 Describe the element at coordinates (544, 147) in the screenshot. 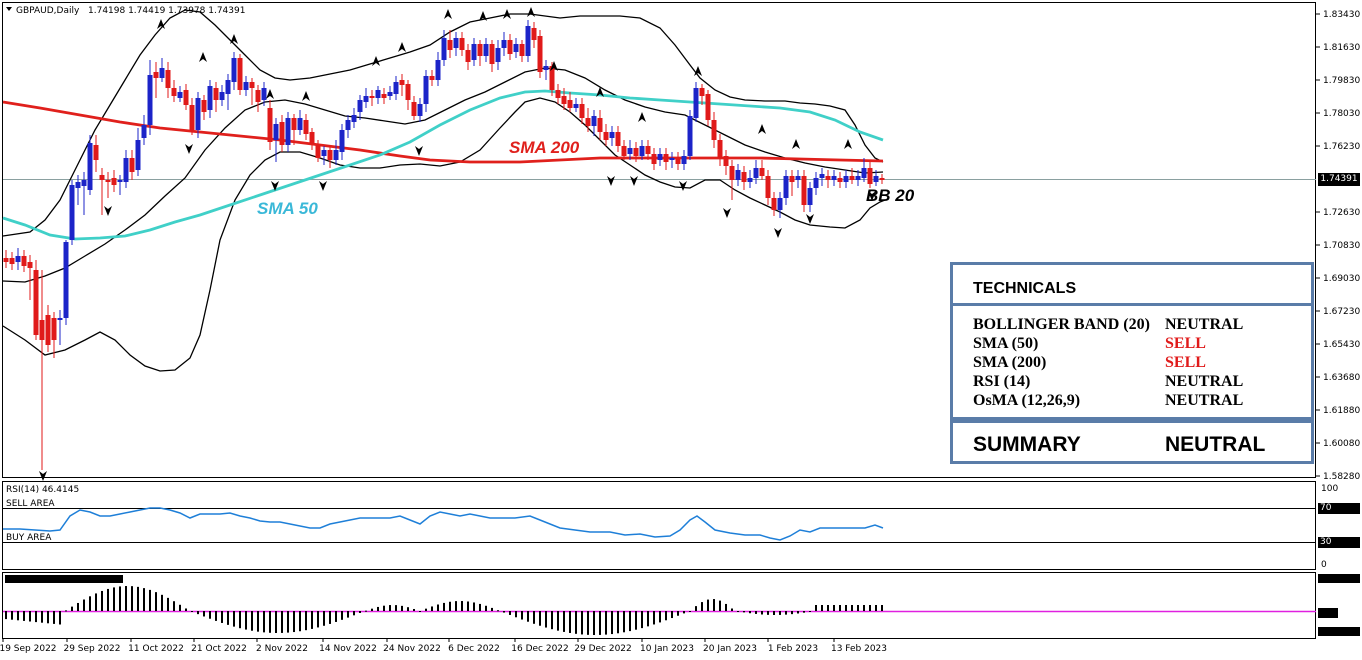

I see `sma200-label: SMA 200` at that location.